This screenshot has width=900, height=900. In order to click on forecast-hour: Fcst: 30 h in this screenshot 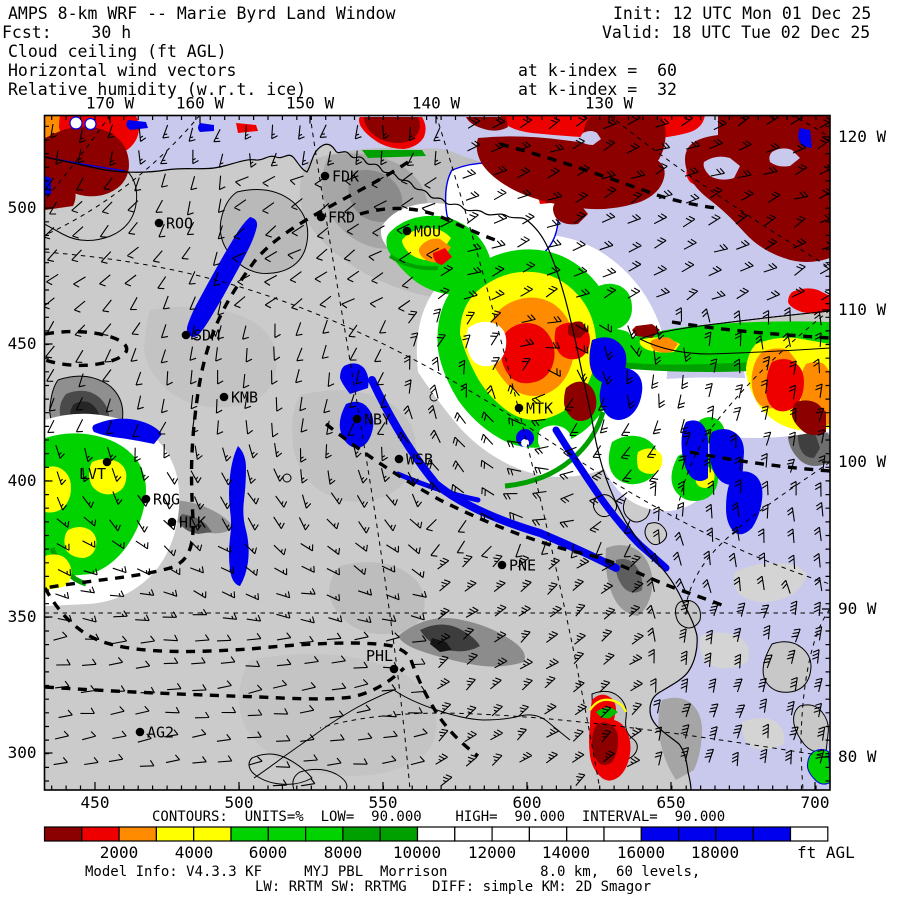, I will do `click(66, 32)`.